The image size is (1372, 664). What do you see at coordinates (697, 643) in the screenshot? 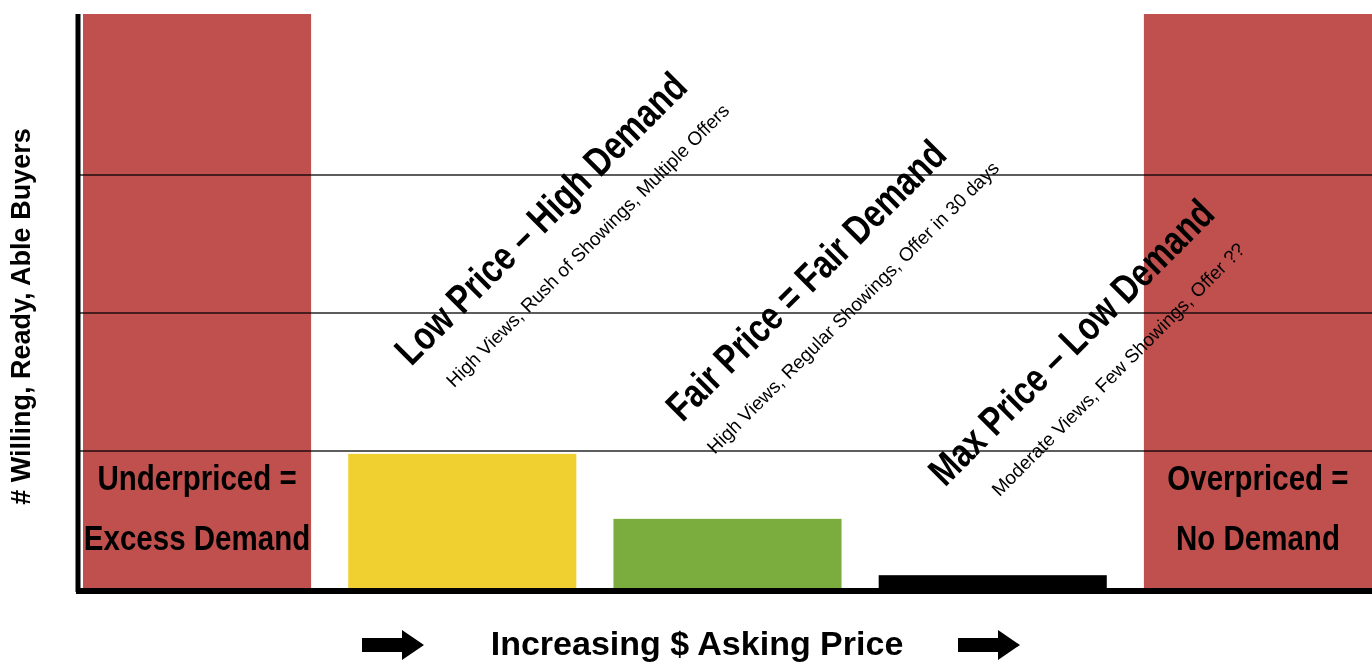
I see `x-axis-title: Increasing $ Asking Price` at bounding box center [697, 643].